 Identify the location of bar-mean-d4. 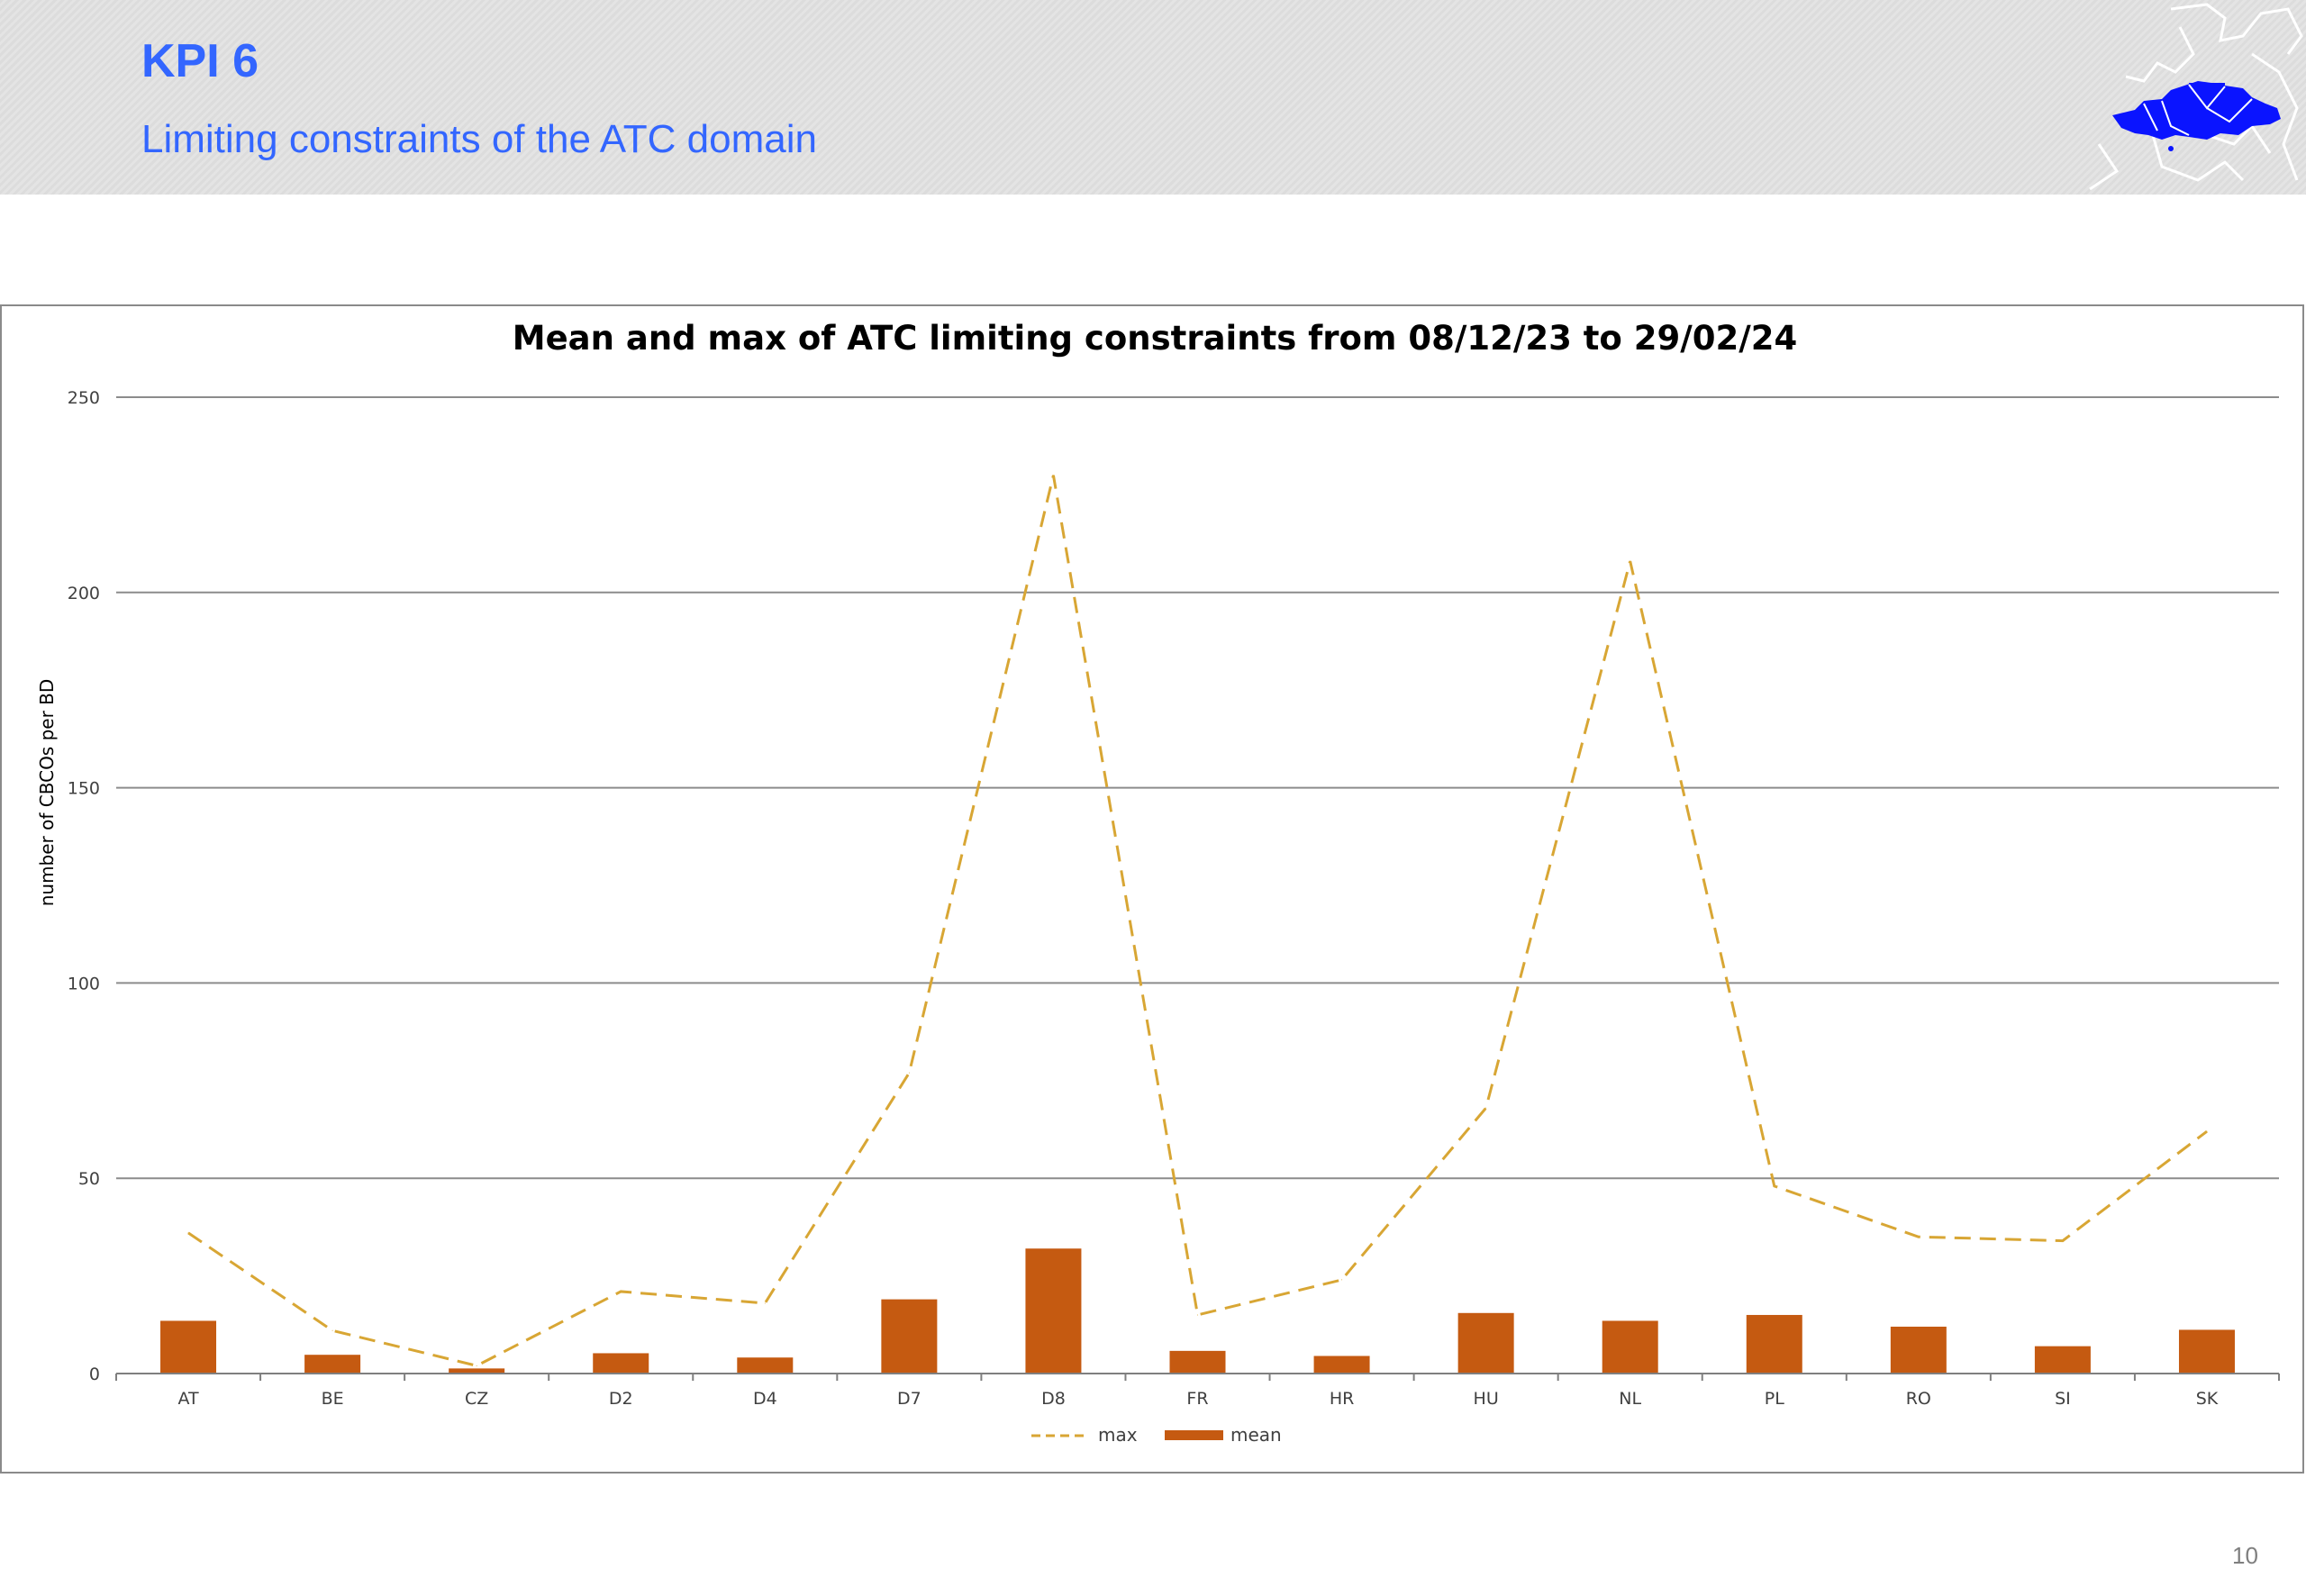
(765, 1365).